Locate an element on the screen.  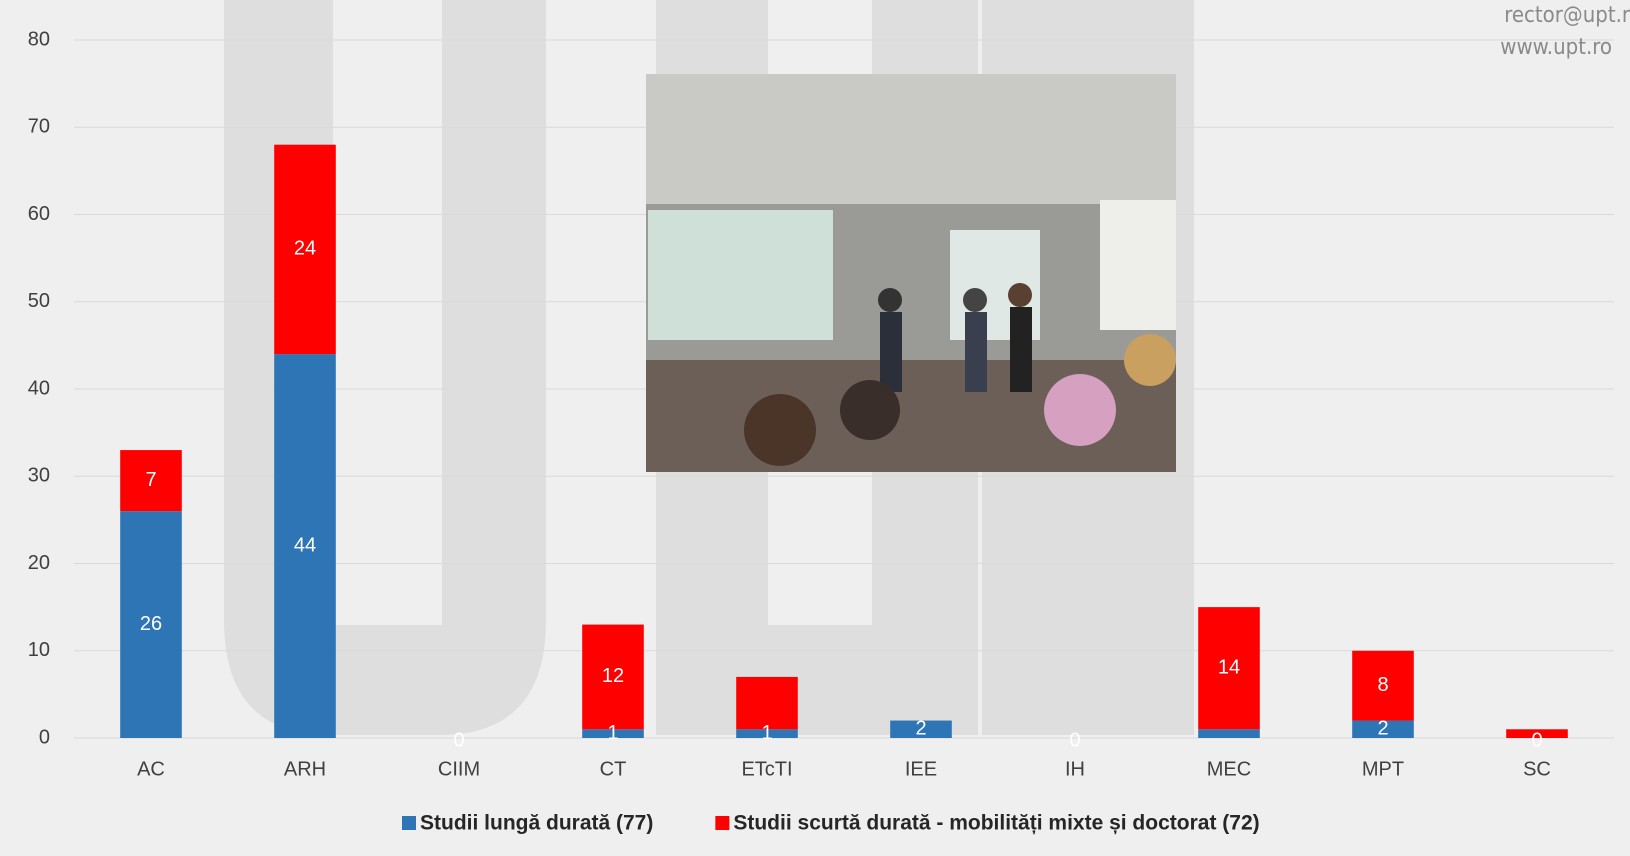
y-tick-label: 70 is located at coordinates (39, 127).